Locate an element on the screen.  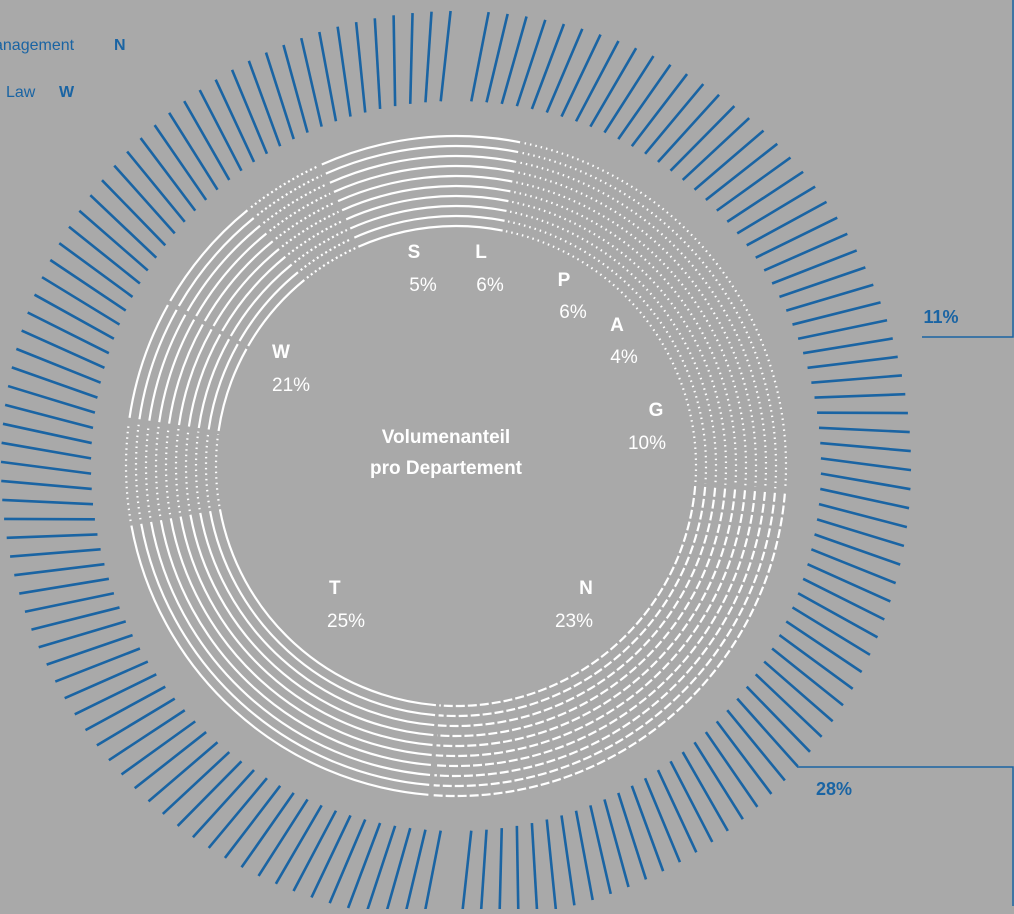
segment-label-a: A is located at coordinates (617, 325).